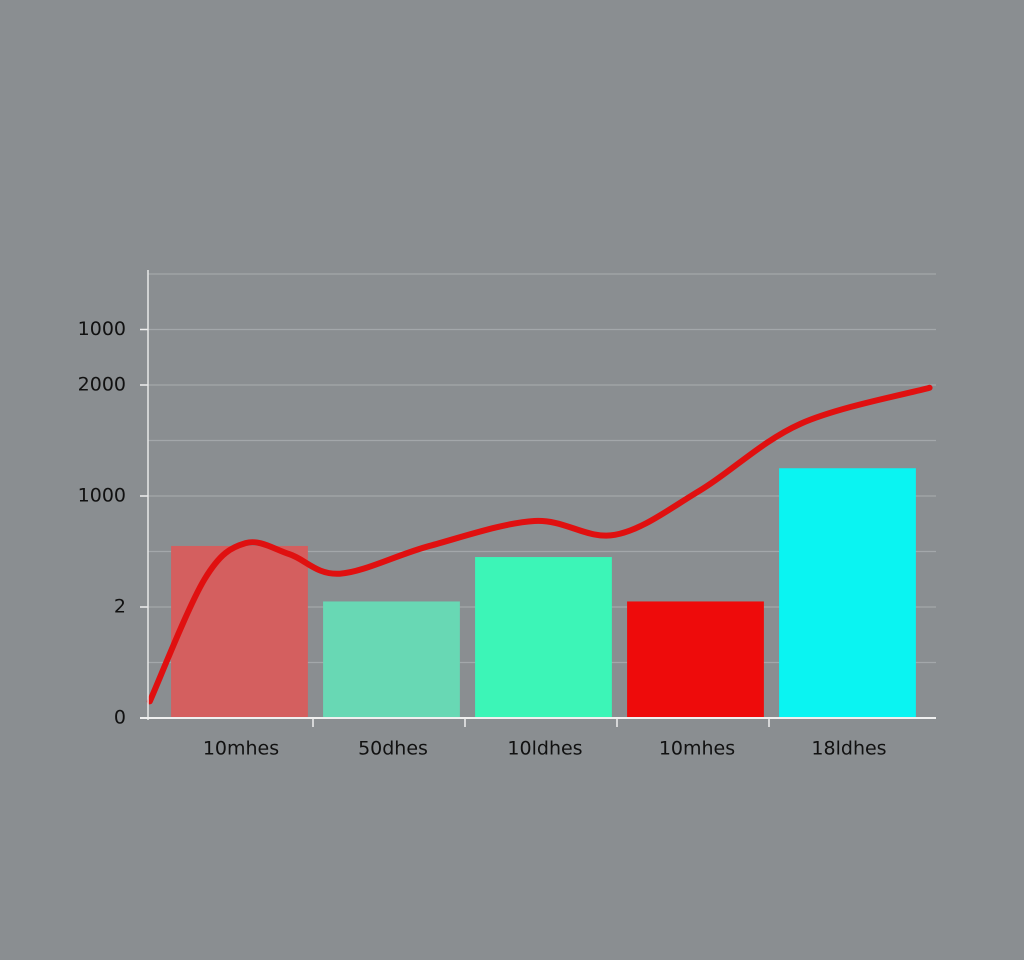  Describe the element at coordinates (102, 385) in the screenshot. I see `y-tick-label: 2000` at that location.